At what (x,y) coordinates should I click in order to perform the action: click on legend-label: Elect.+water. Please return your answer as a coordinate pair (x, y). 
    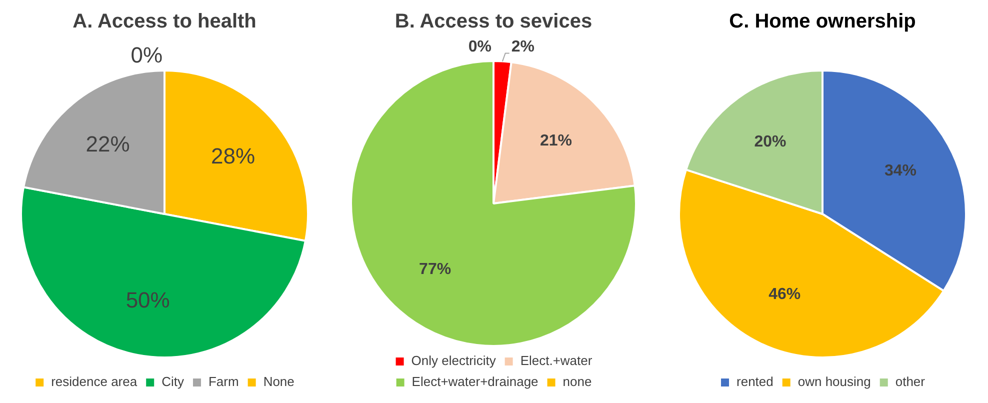
    Looking at the image, I should click on (556, 360).